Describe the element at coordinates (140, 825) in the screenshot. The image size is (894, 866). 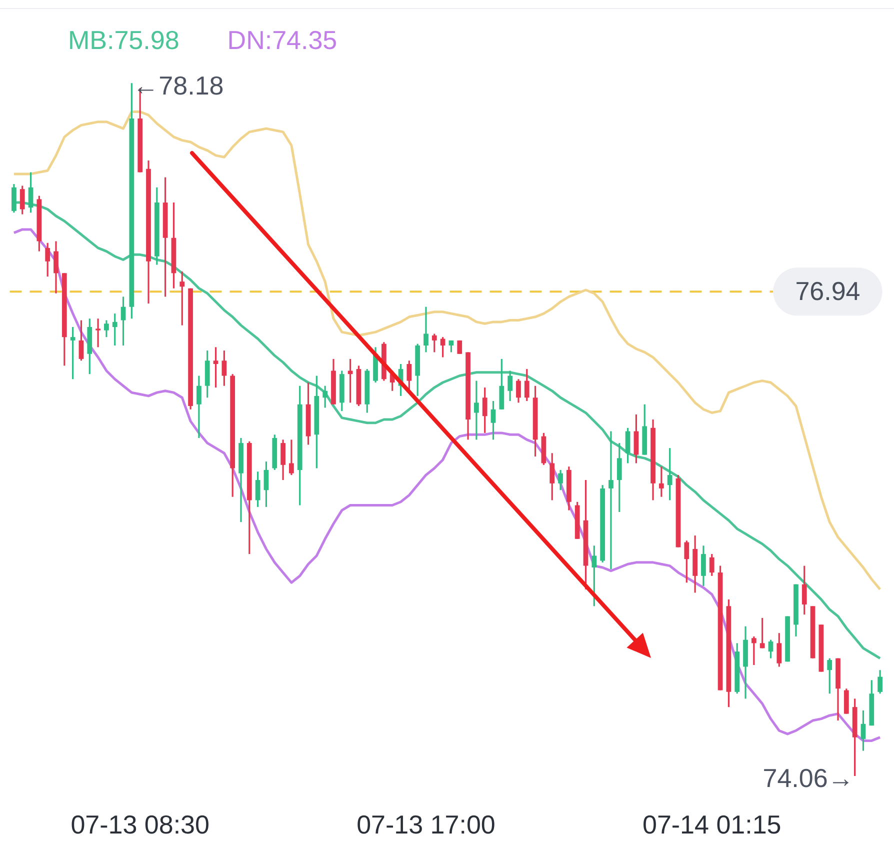
I see `x-tick-label: 07-13 08:30` at that location.